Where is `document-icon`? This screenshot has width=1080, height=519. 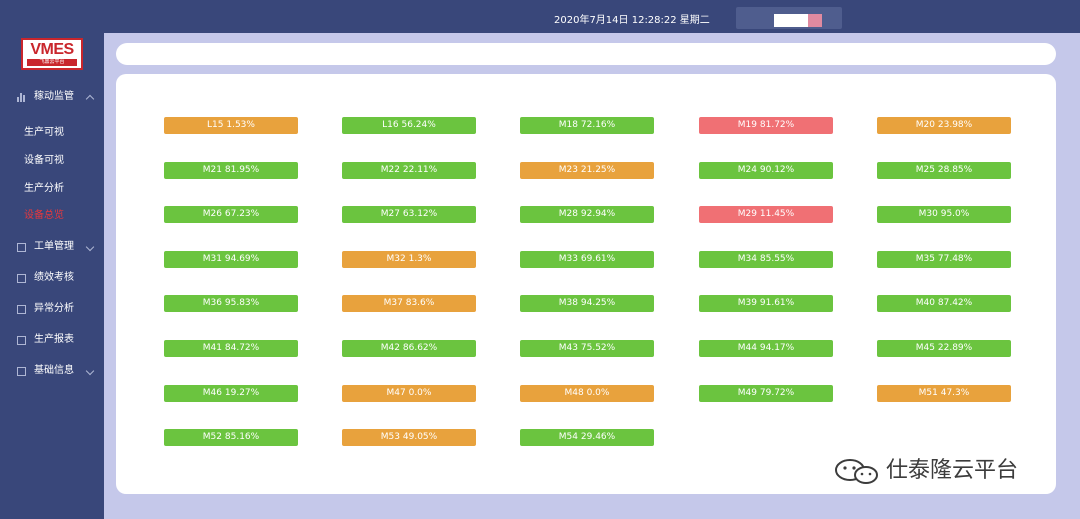 document-icon is located at coordinates (21, 340).